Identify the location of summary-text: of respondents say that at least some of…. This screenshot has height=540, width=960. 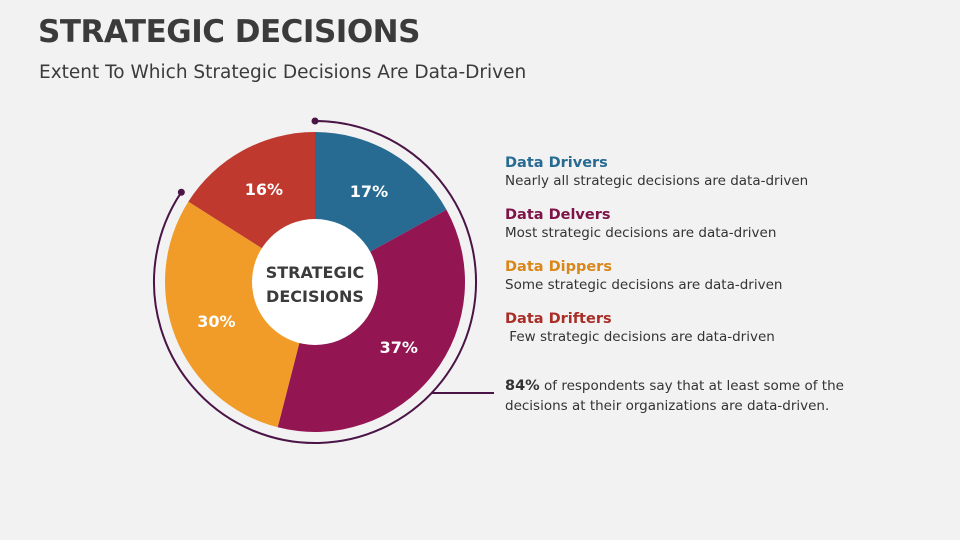
(674, 396).